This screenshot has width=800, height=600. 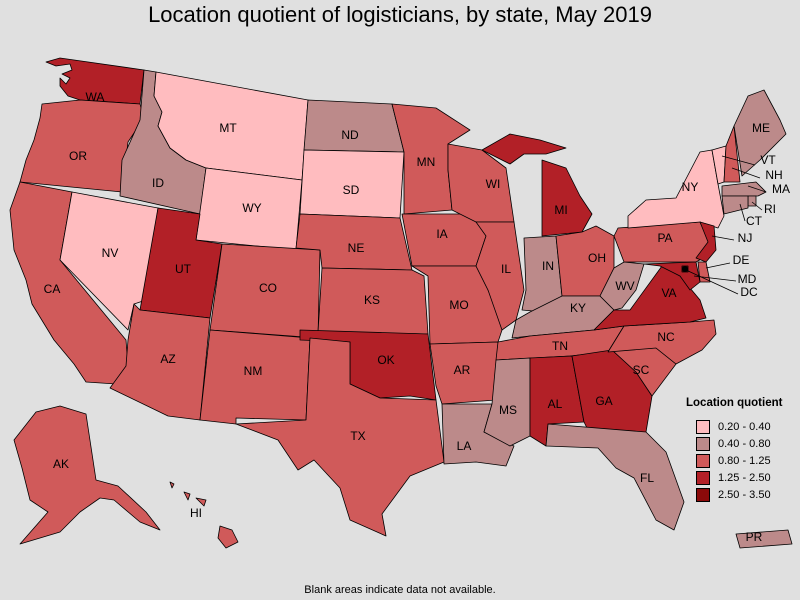 I want to click on dc-marker, so click(x=685, y=269).